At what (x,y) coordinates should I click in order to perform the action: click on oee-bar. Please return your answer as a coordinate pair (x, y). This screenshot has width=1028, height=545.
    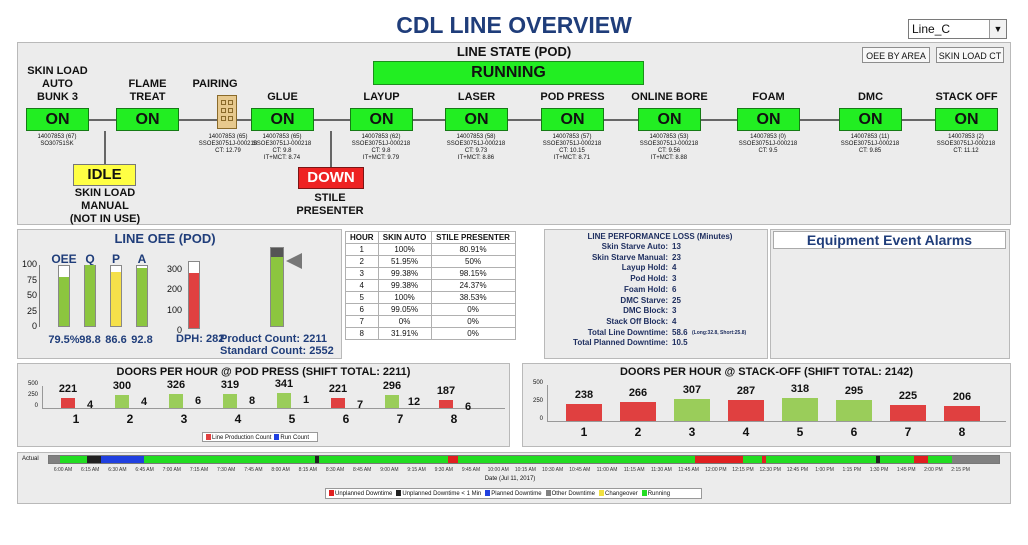
    Looking at the image, I should click on (142, 296).